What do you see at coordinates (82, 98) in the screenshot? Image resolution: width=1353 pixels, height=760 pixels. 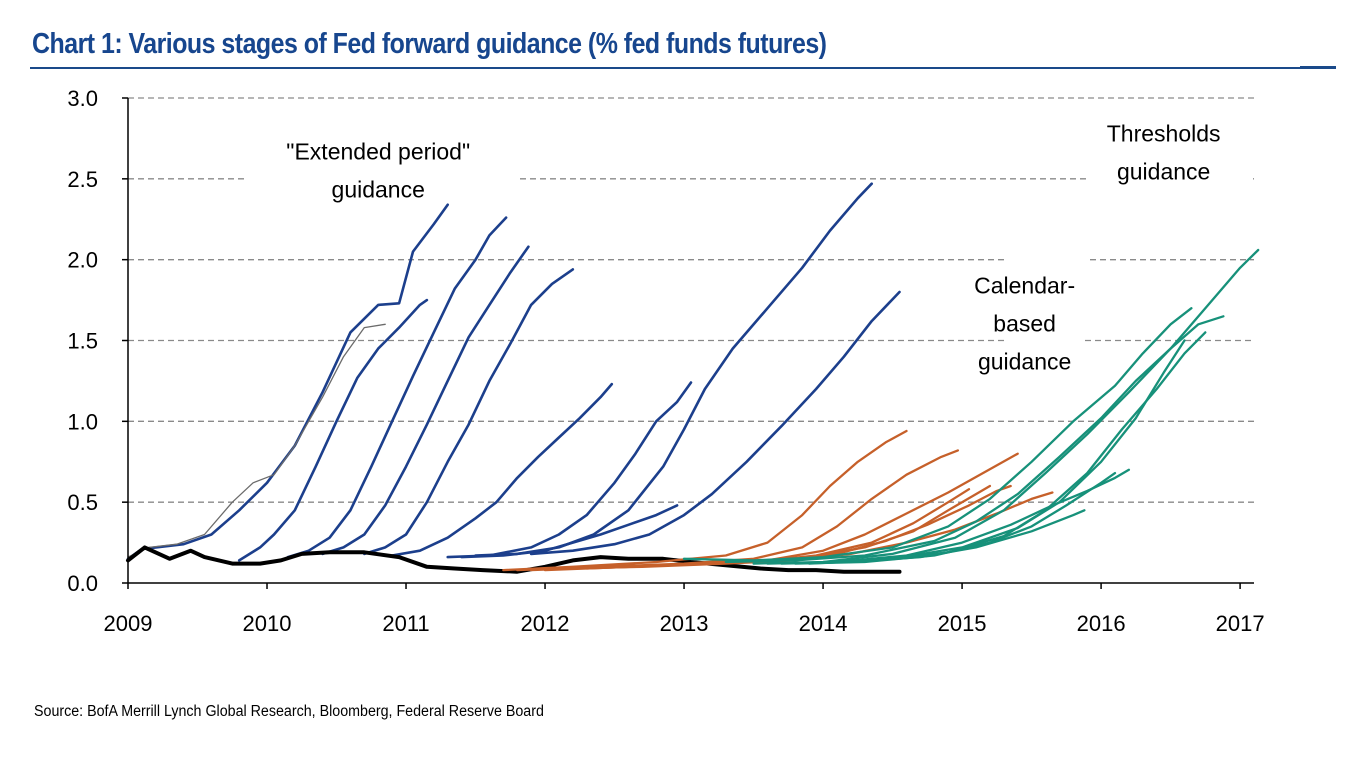 I see `y-tick-label-3.0: 3.0` at bounding box center [82, 98].